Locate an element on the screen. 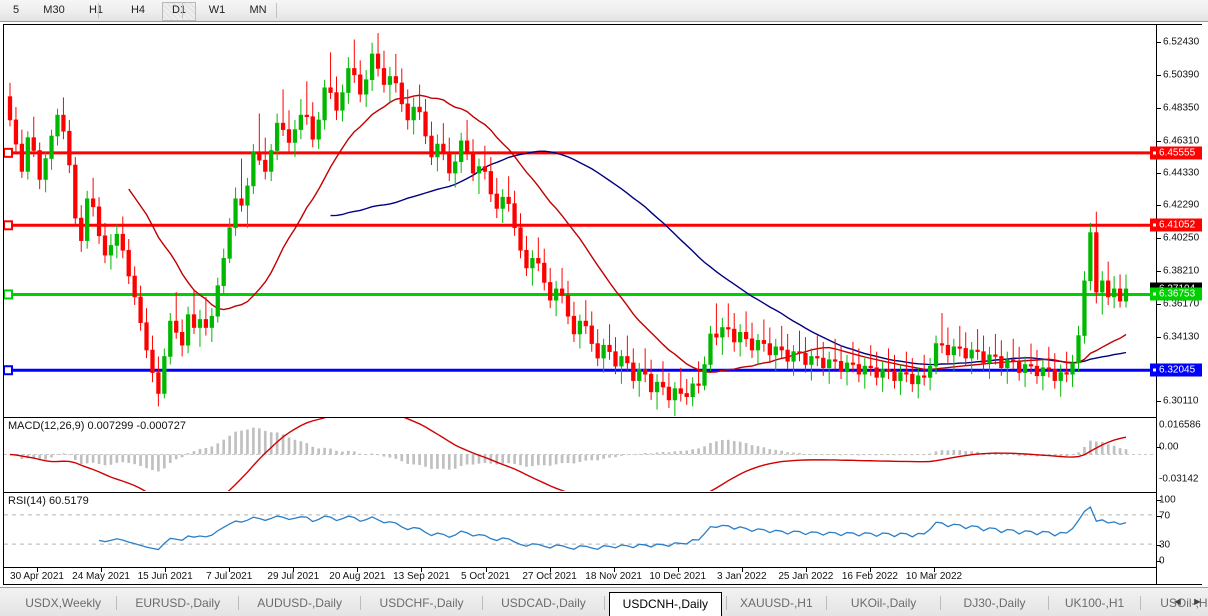  timeframe-h1: H1 is located at coordinates (96, 10).